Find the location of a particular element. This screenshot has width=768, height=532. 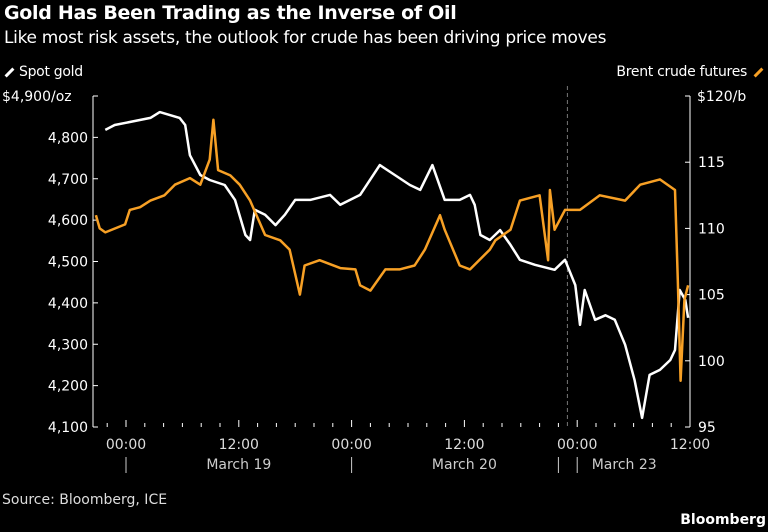

right-axis-tick-label: 110 is located at coordinates (711, 229).